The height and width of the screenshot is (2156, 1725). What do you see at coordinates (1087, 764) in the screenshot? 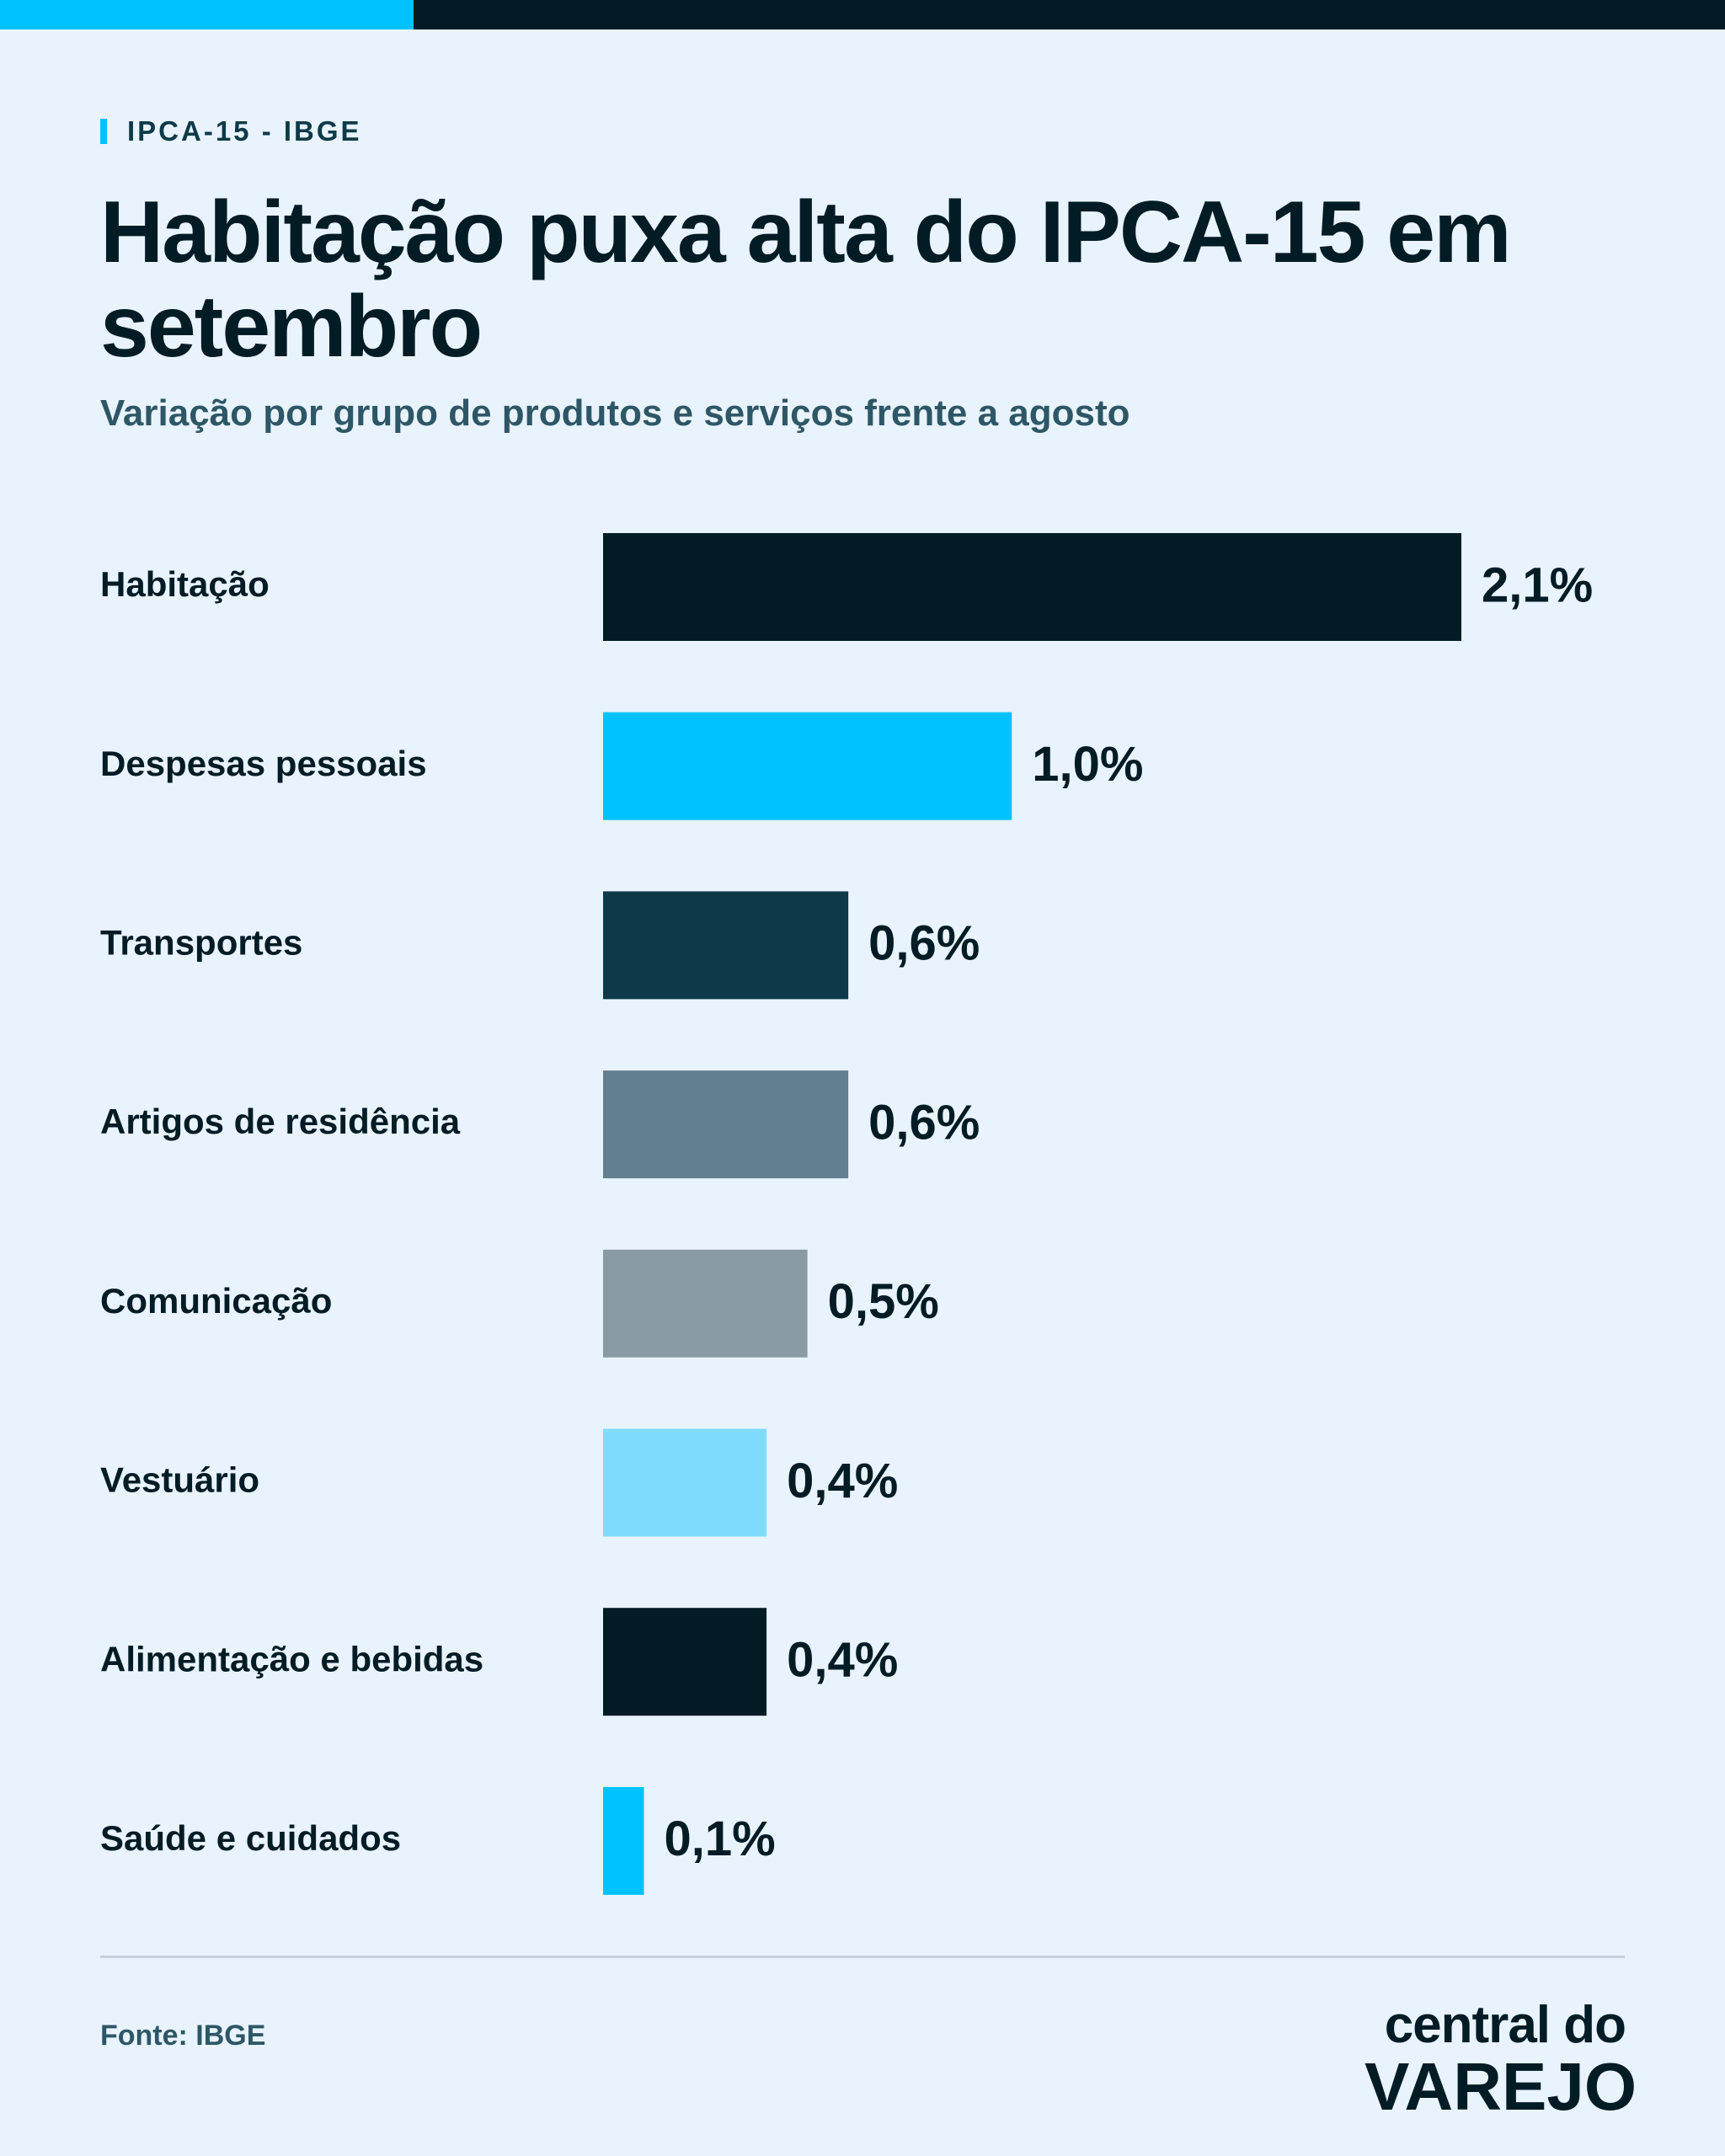
I see `value-label: 1,0%` at bounding box center [1087, 764].